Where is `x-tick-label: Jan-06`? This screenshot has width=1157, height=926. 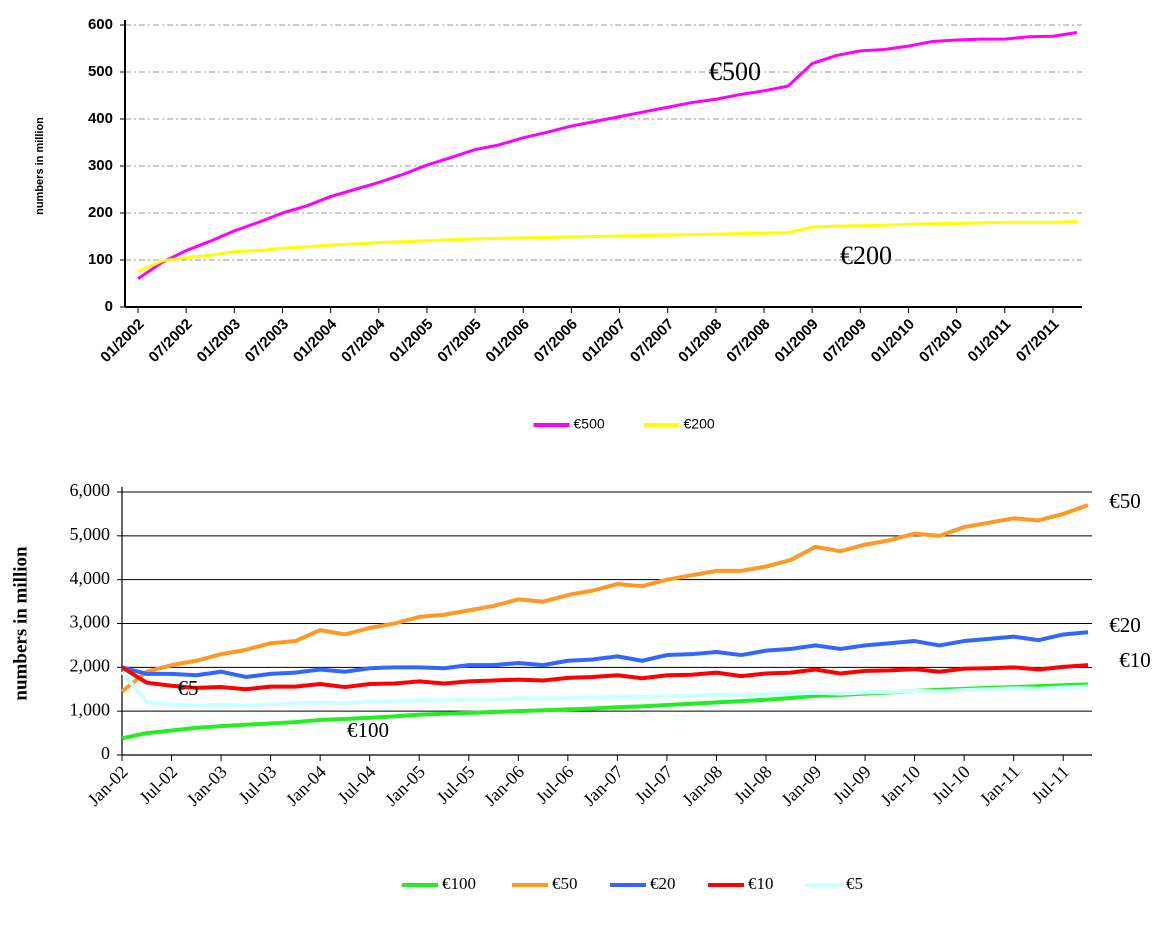 x-tick-label: Jan-06 is located at coordinates (504, 786).